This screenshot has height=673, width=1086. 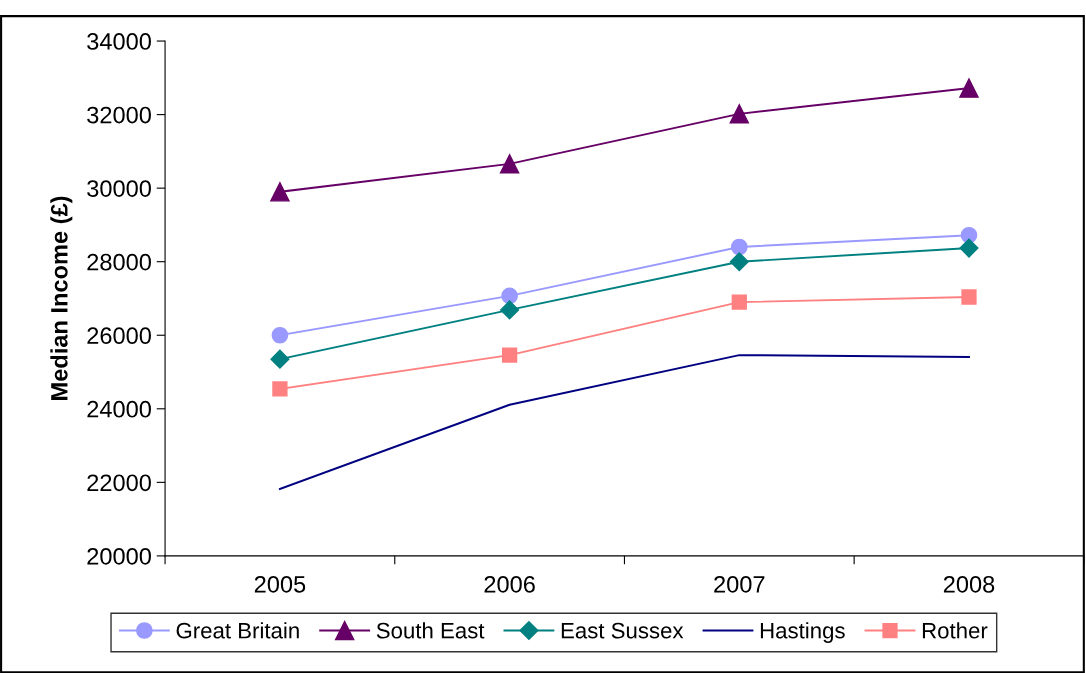 What do you see at coordinates (739, 584) in the screenshot?
I see `x-tick-label: 2007` at bounding box center [739, 584].